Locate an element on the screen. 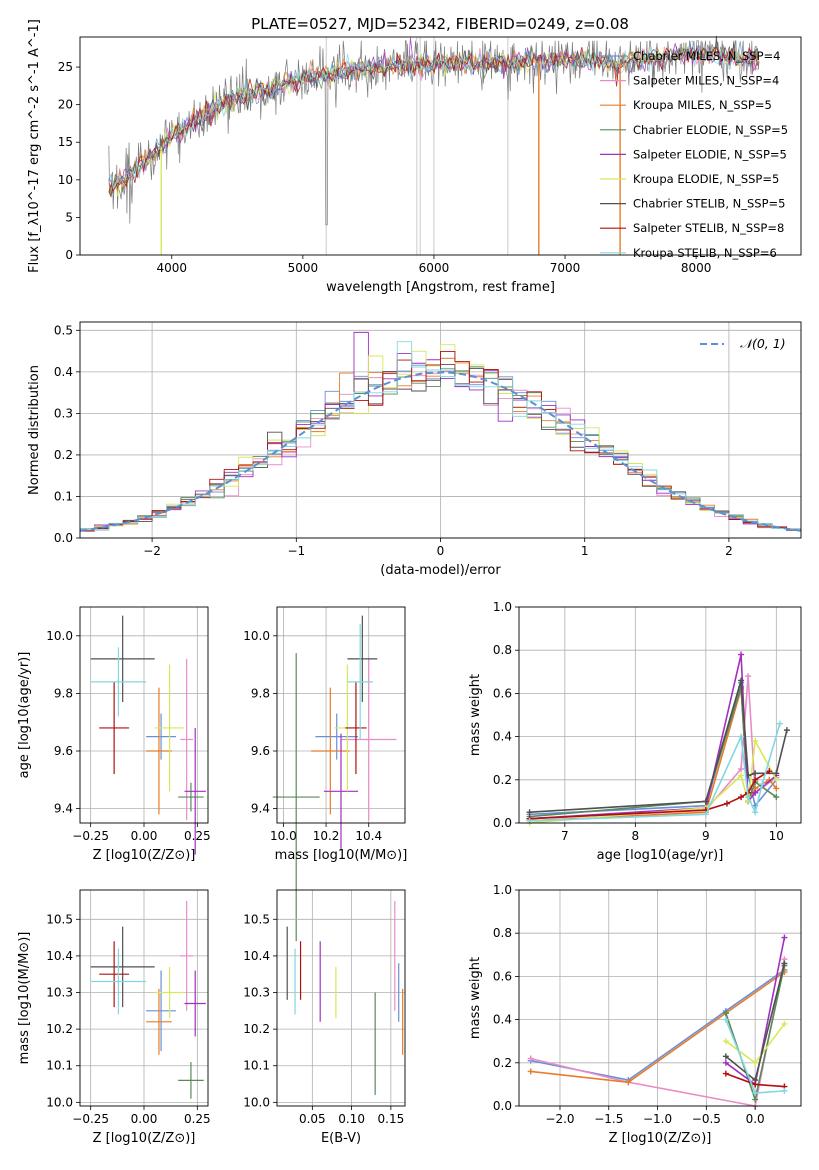 The image size is (819, 1170). y-axis-label: age [log10(age/yr)] is located at coordinates (24, 715).